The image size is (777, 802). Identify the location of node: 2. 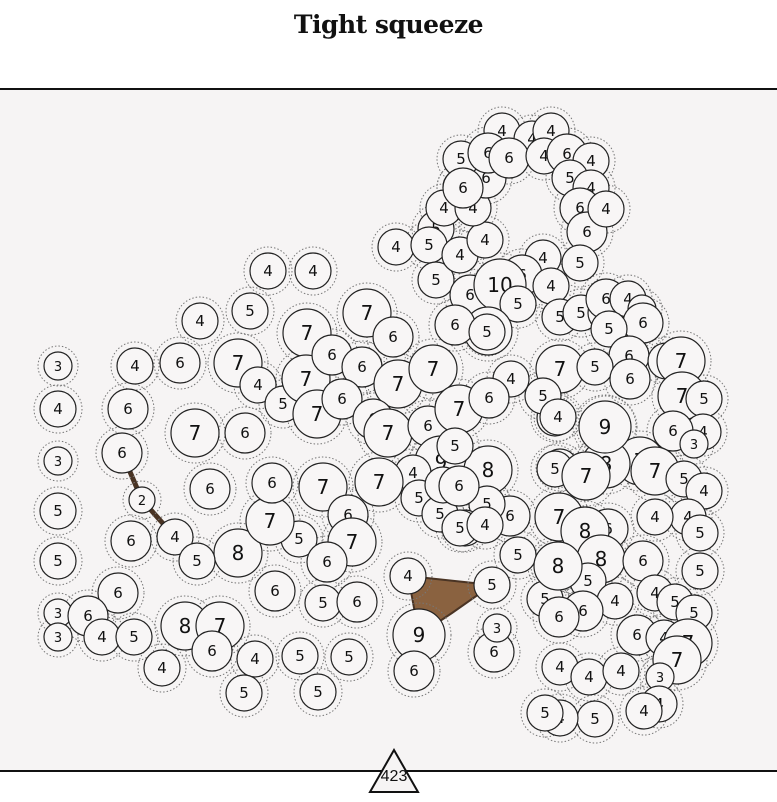
(142, 500).